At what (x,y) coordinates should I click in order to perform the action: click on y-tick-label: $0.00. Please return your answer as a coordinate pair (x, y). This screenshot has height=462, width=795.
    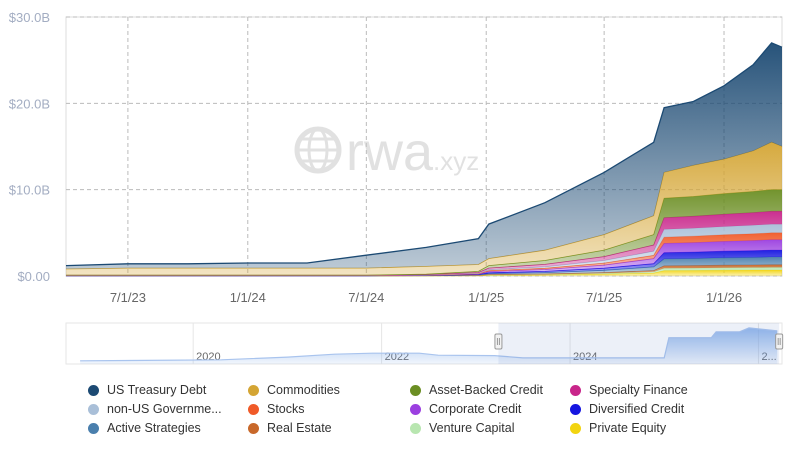
    Looking at the image, I should click on (33, 276).